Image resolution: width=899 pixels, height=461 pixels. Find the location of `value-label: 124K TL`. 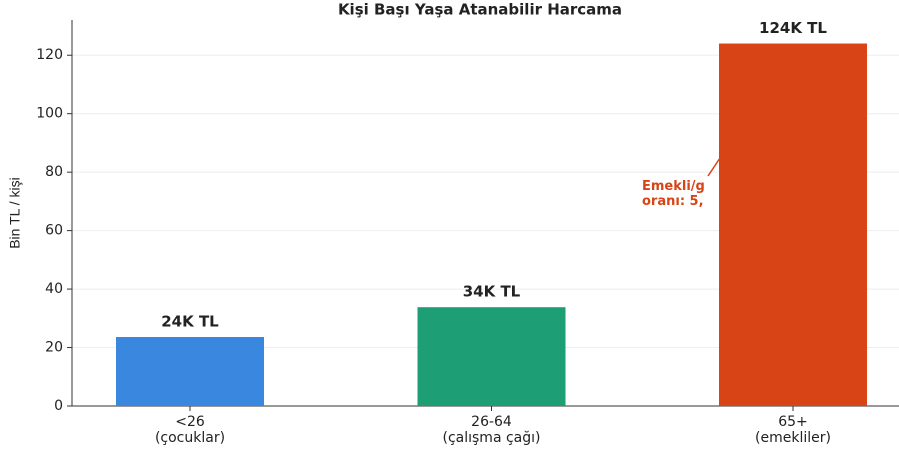

value-label: 124K TL is located at coordinates (793, 28).